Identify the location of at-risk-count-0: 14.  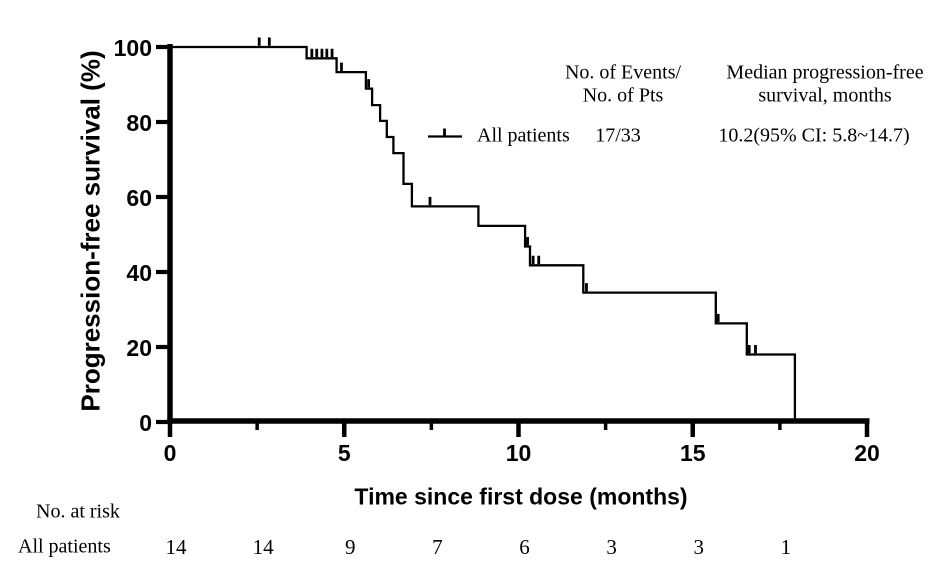
(177, 547).